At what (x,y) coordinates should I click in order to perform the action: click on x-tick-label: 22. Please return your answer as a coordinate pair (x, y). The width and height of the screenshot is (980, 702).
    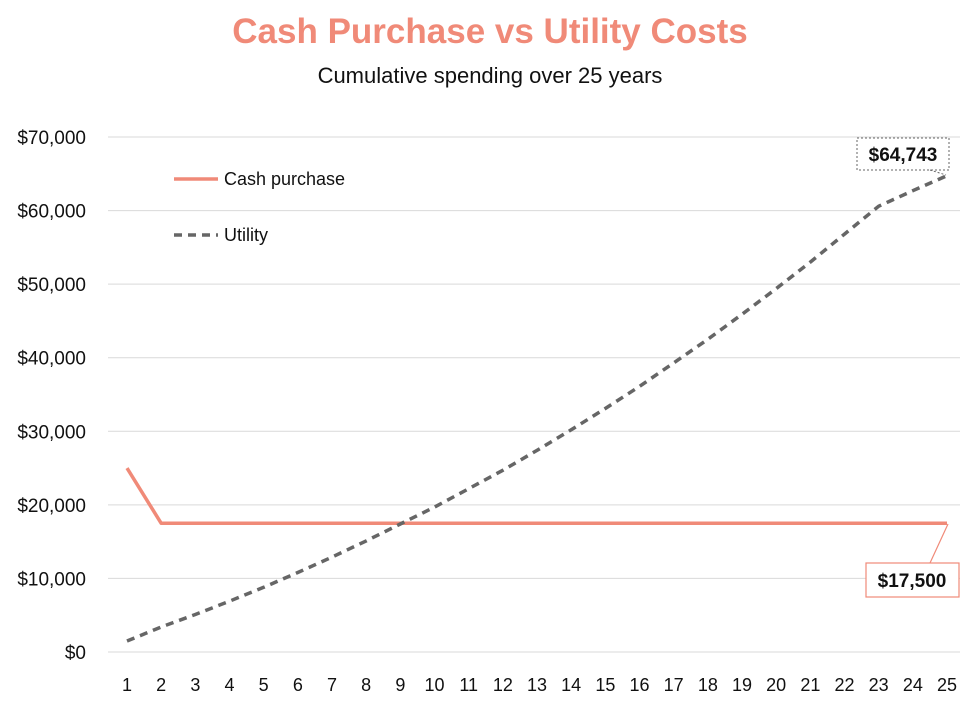
    Looking at the image, I should click on (844, 685).